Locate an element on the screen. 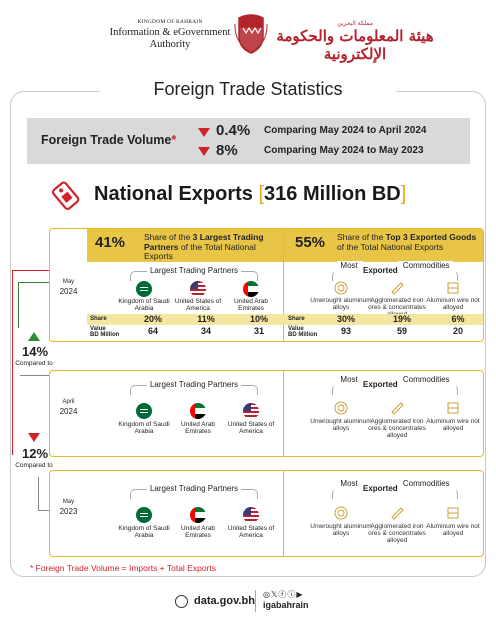 This screenshot has width=496, height=620. emblem-icon is located at coordinates (251, 34).